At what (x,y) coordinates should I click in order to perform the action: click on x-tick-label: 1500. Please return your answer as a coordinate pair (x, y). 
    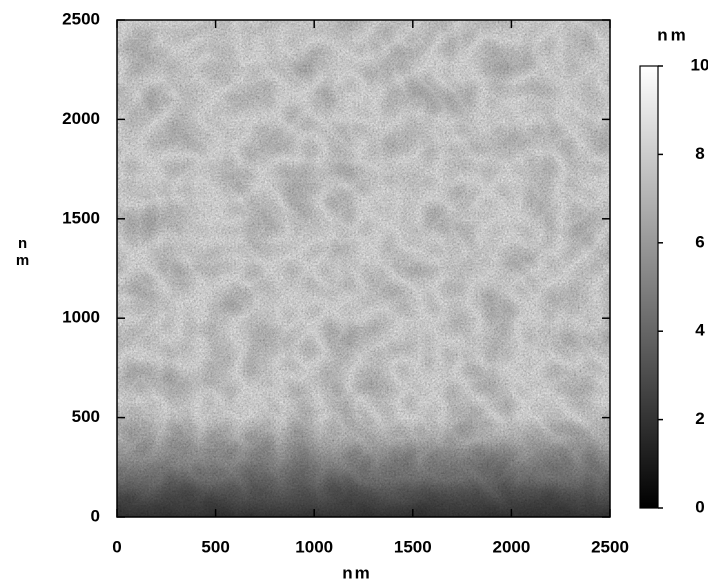
    Looking at the image, I should click on (413, 546).